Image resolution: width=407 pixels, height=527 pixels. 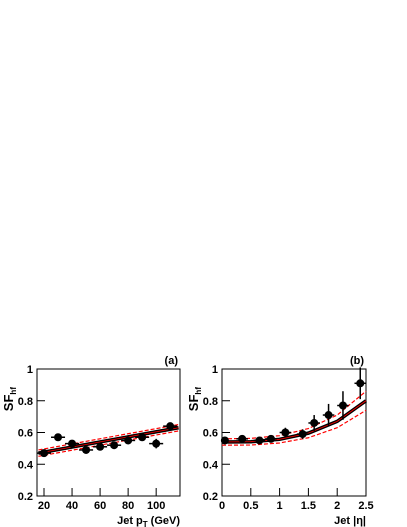 I want to click on x-tick-label: 2, so click(x=337, y=506).